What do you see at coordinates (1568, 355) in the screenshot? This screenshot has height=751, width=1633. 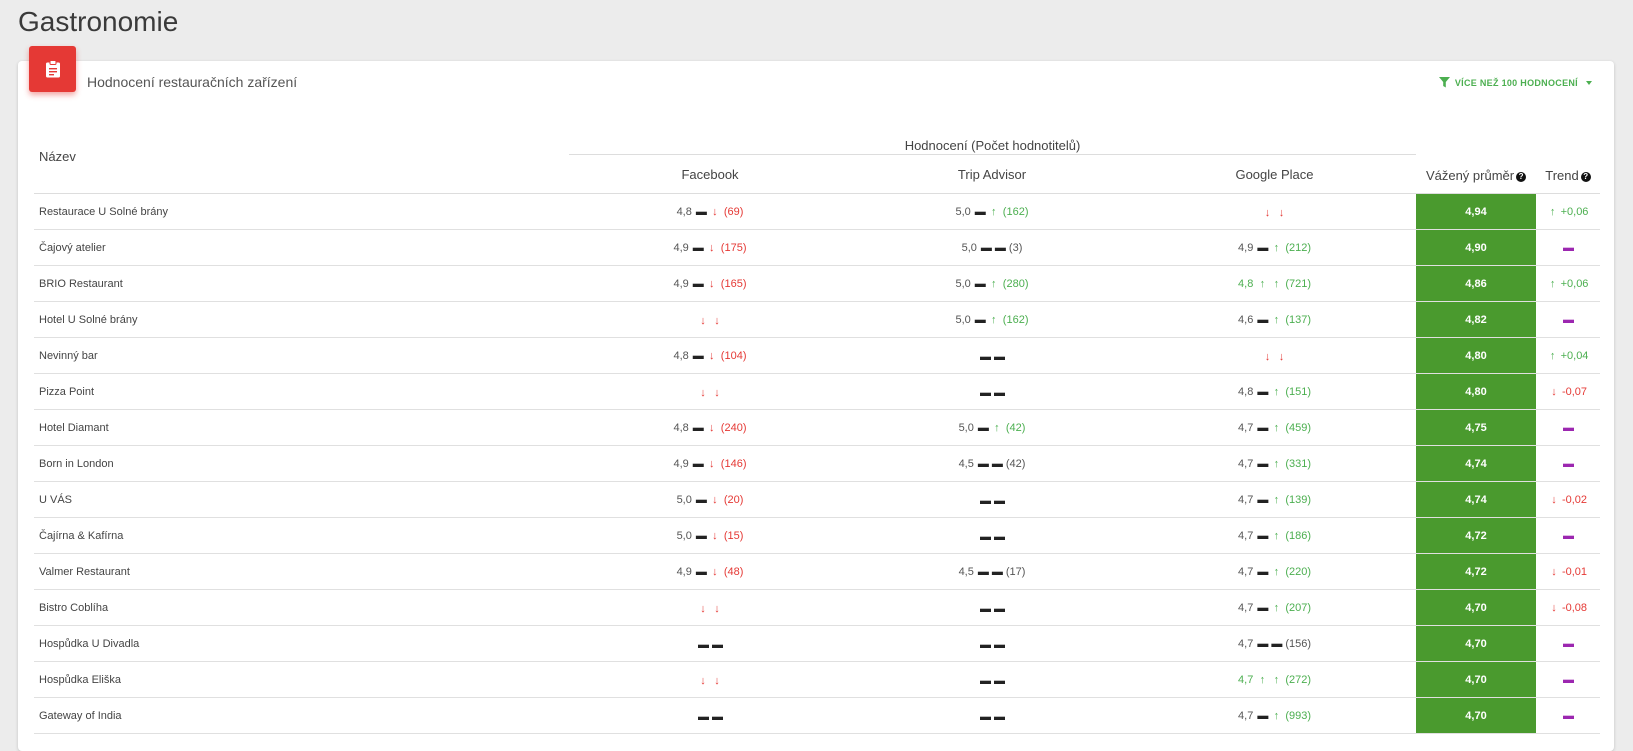 I see `trend-cell: ↑ +0,04` at bounding box center [1568, 355].